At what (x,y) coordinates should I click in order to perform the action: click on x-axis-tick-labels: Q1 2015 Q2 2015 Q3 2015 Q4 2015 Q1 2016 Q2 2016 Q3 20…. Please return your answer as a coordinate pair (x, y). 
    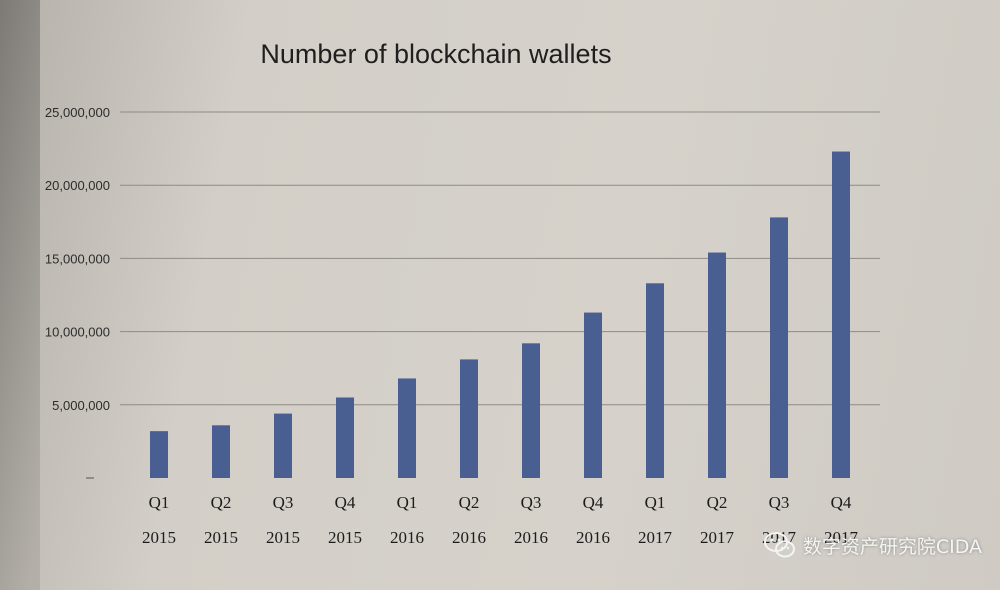
    Looking at the image, I should click on (500, 520).